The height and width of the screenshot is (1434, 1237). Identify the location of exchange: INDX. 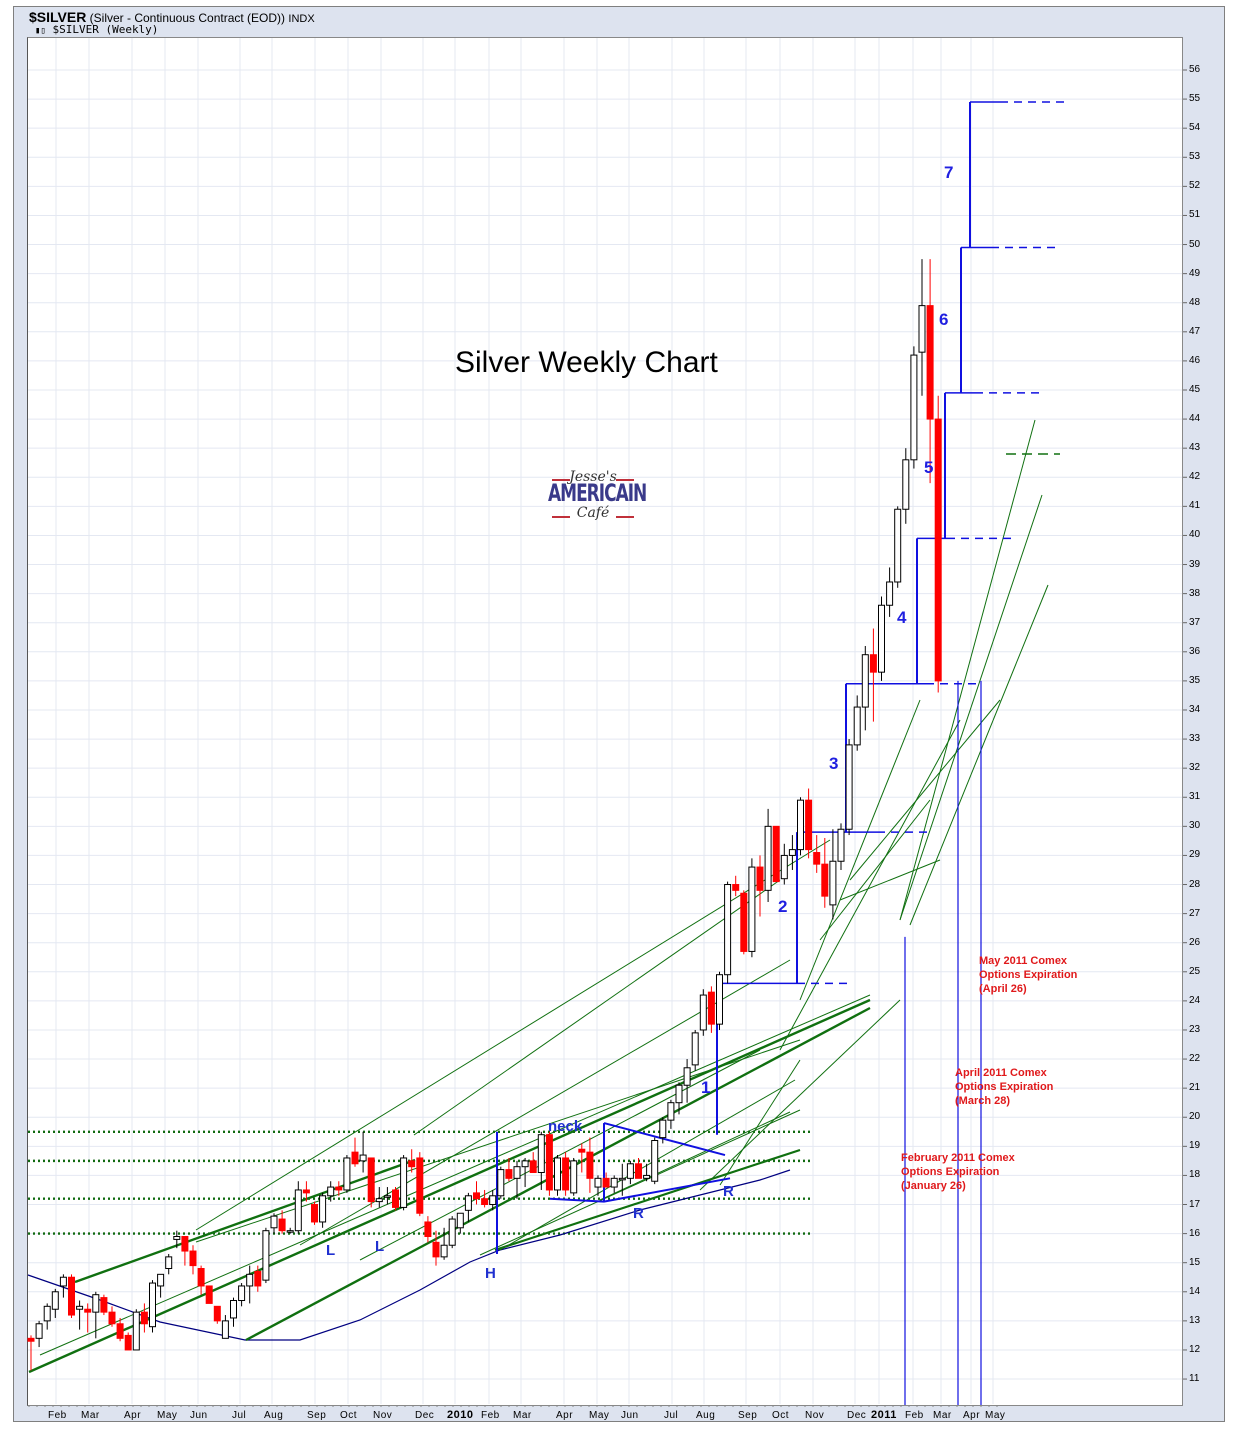
(301, 19).